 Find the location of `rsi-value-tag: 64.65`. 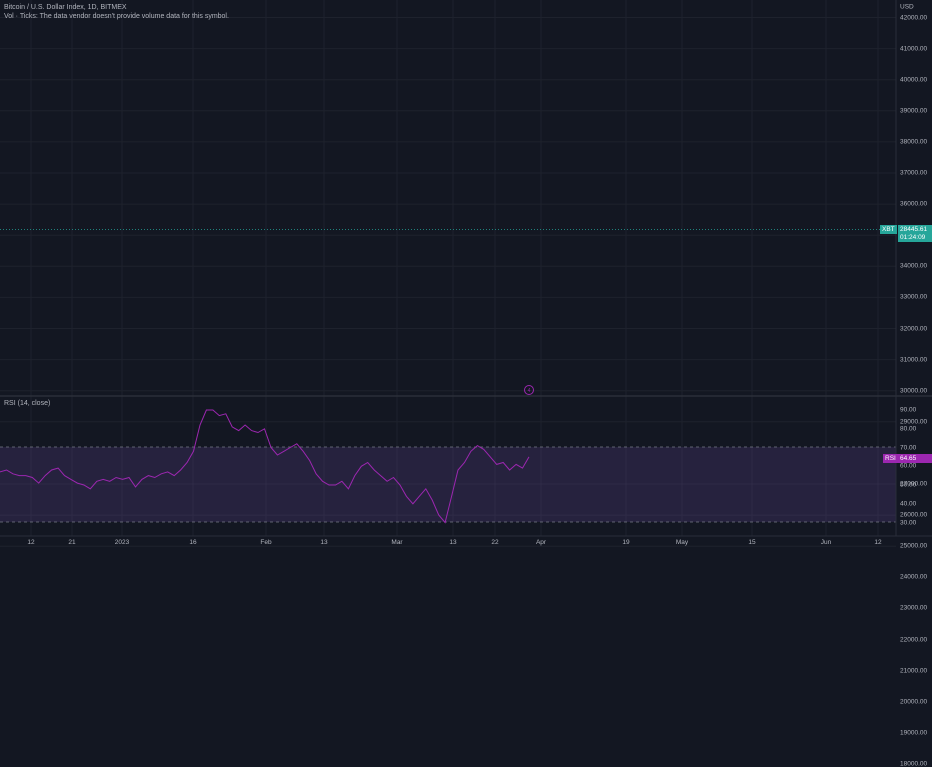

rsi-value-tag: 64.65 is located at coordinates (915, 458).